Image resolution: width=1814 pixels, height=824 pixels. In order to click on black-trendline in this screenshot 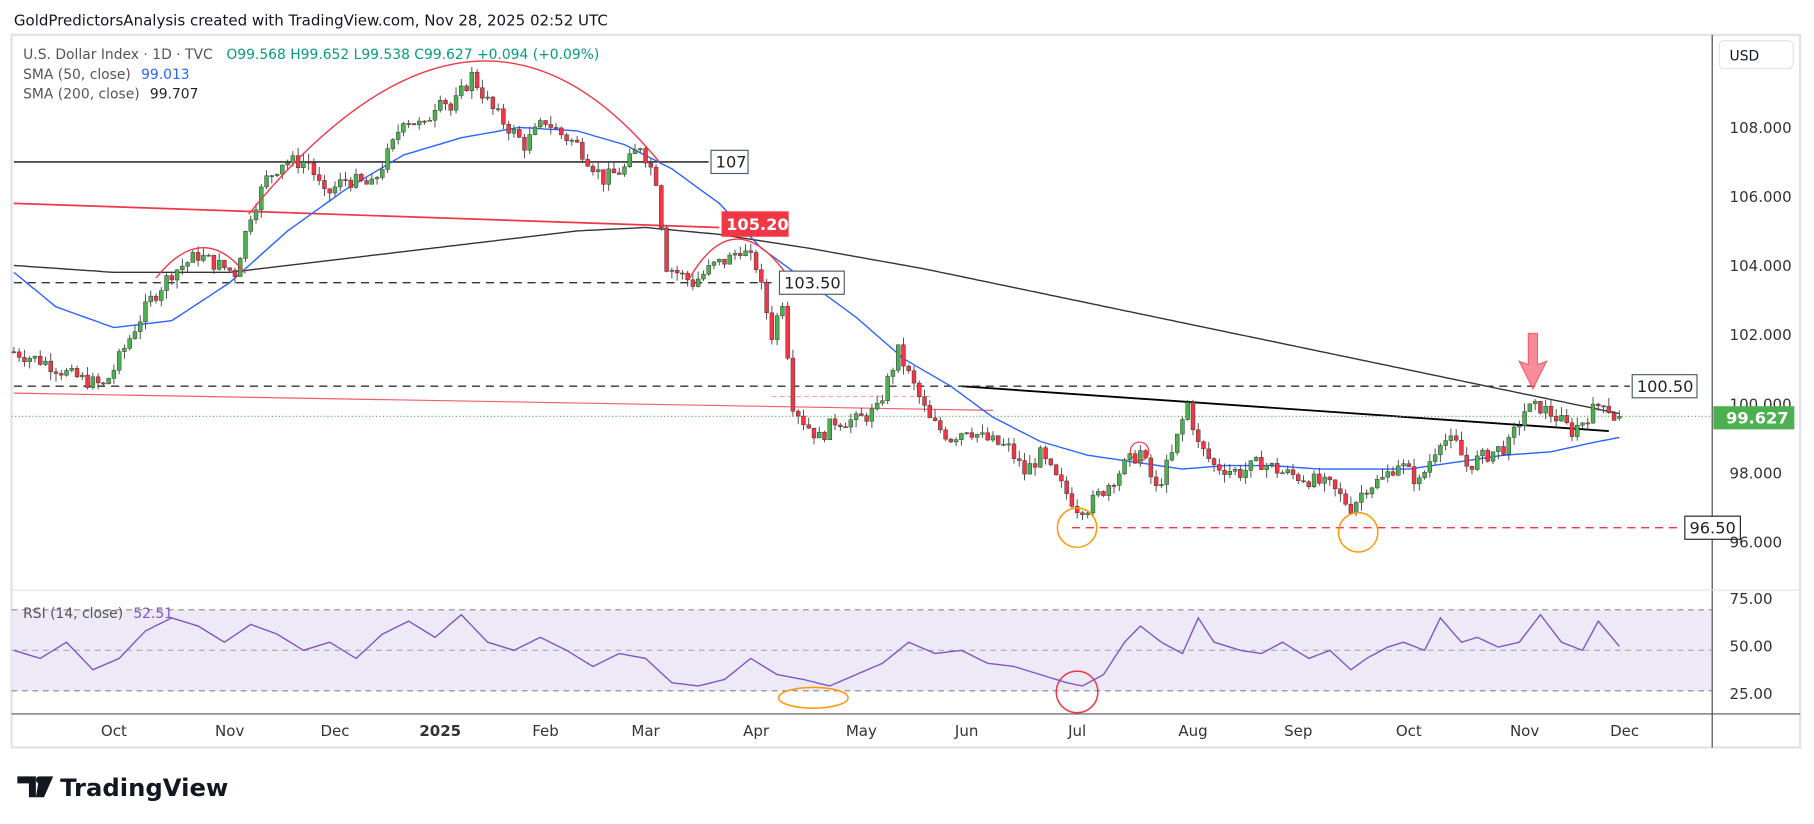, I will do `click(1285, 409)`.